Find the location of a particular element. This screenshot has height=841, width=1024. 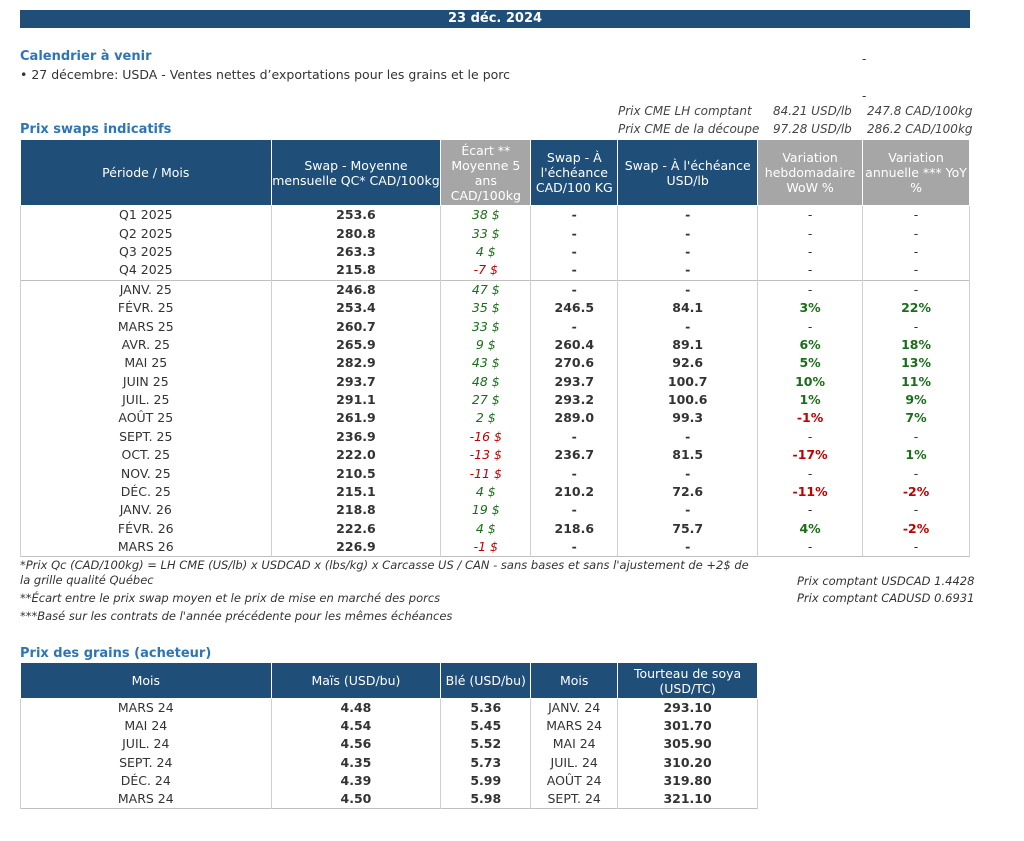

calendar-title: Calendrier à venir is located at coordinates (86, 56).